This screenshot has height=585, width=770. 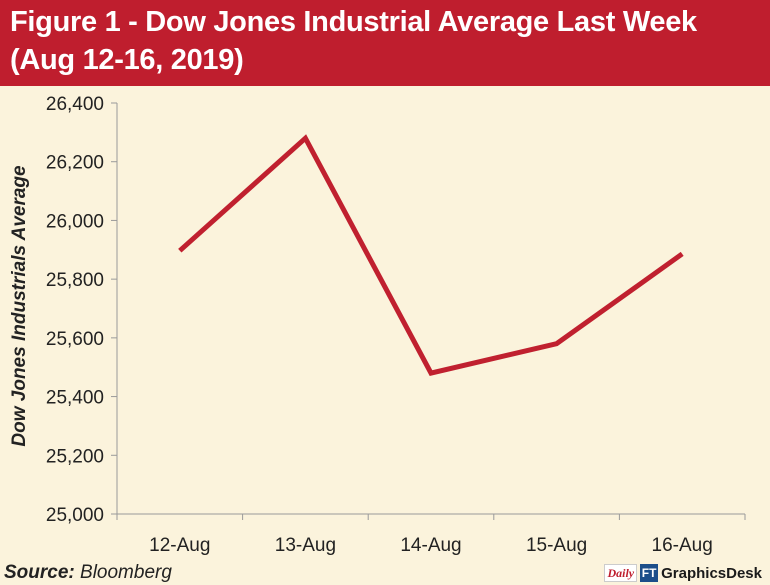 I want to click on y-axis-label: Dow Jones Industrials Average, so click(x=19, y=306).